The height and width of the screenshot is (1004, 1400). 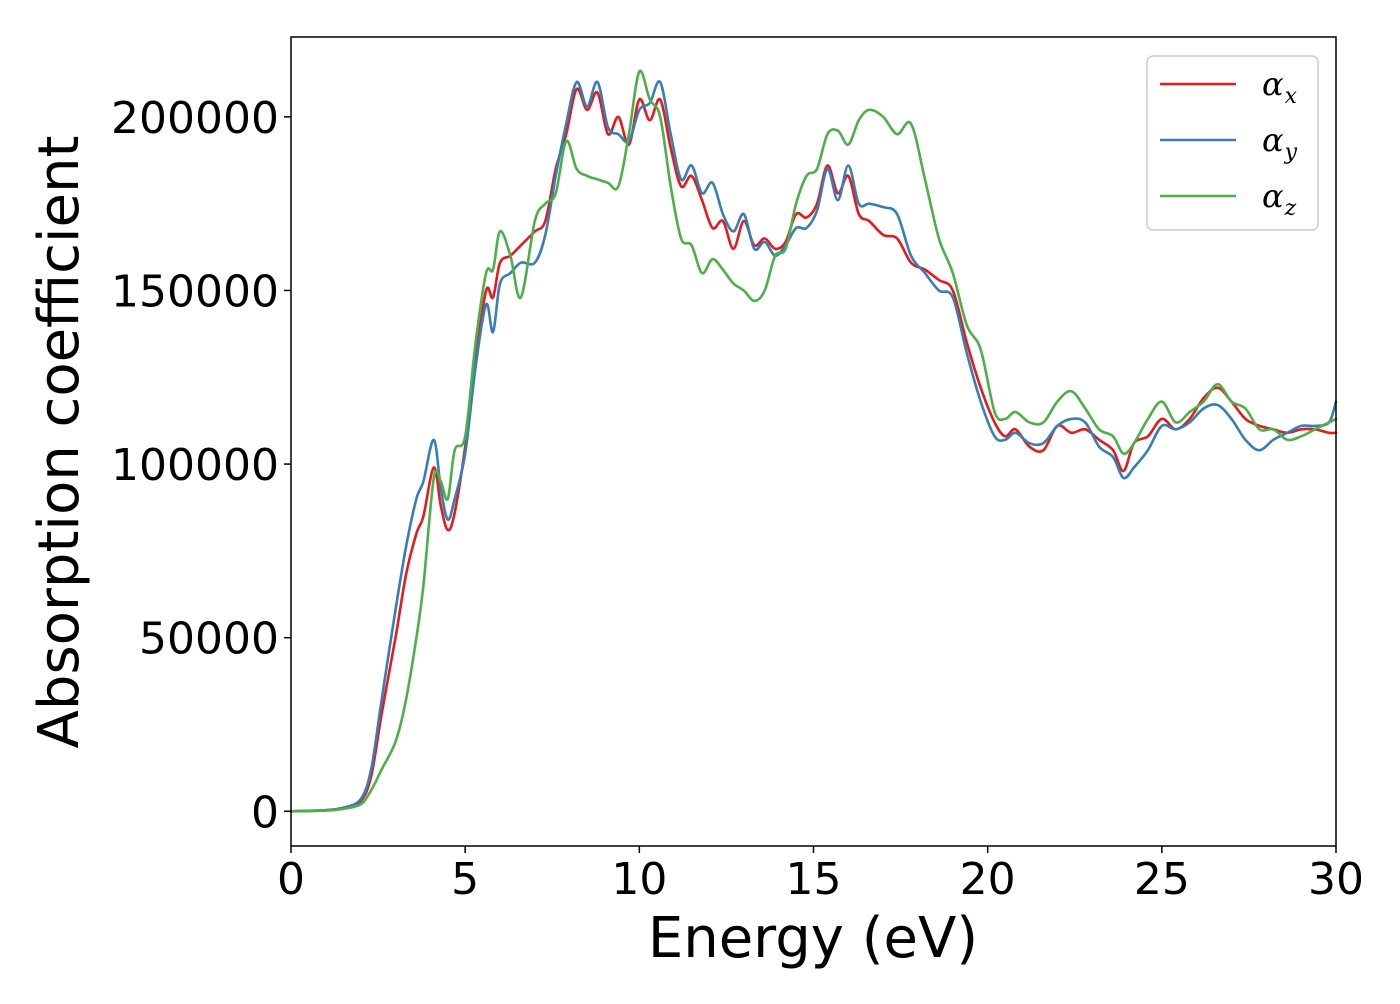 What do you see at coordinates (195, 465) in the screenshot?
I see `y-tick-label: 100000` at bounding box center [195, 465].